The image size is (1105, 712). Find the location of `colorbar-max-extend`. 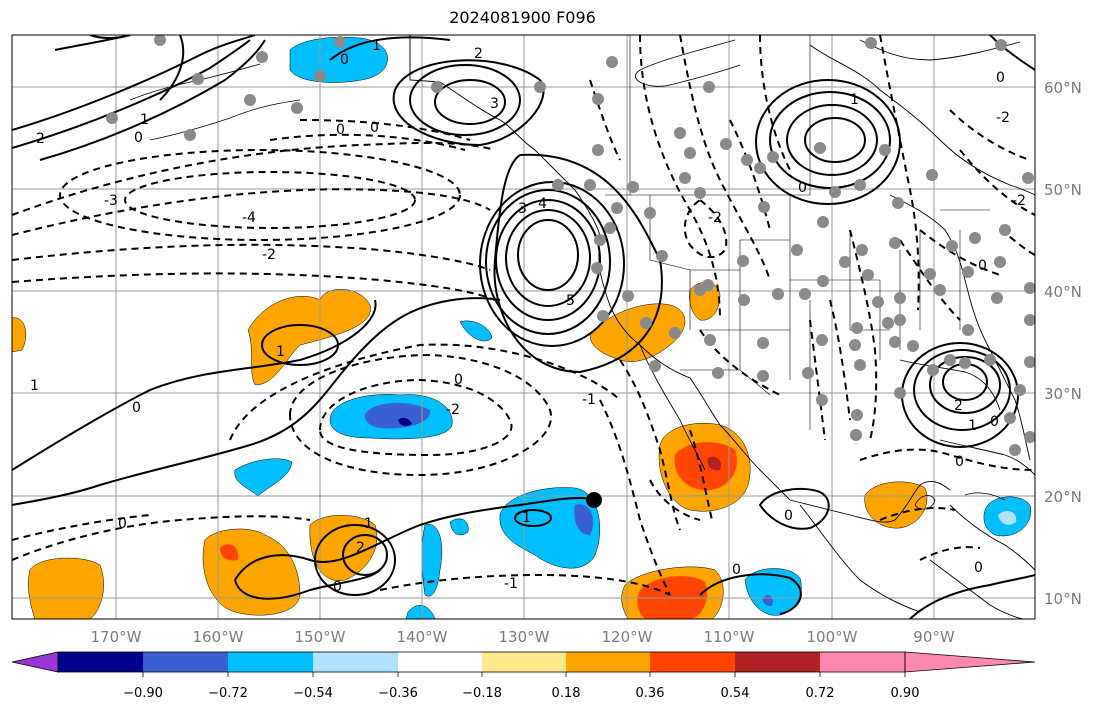

colorbar-max-extend is located at coordinates (970, 662).